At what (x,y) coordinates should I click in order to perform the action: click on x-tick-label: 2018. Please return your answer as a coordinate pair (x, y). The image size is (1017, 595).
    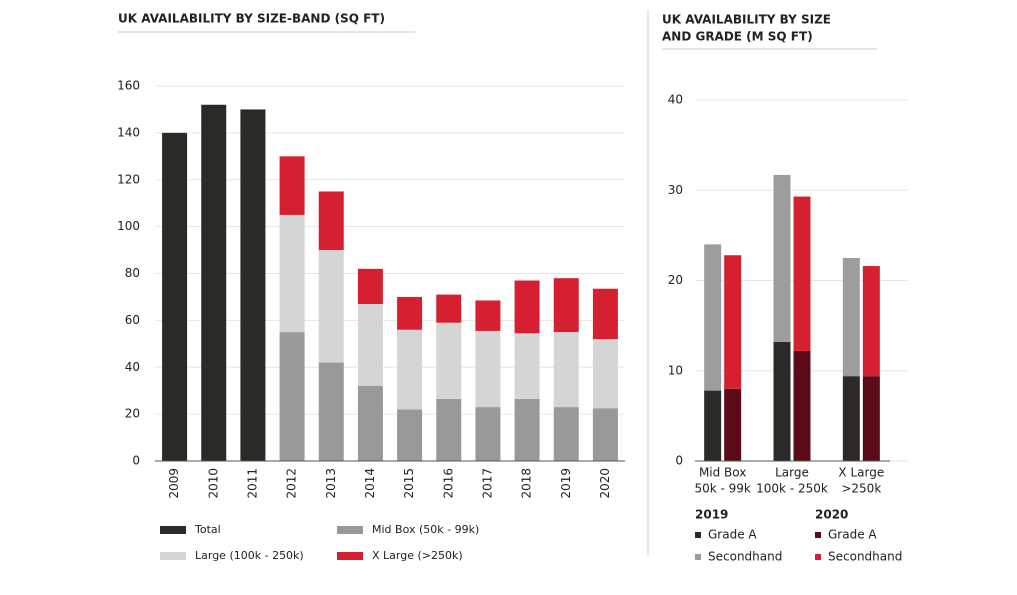
    Looking at the image, I should click on (527, 483).